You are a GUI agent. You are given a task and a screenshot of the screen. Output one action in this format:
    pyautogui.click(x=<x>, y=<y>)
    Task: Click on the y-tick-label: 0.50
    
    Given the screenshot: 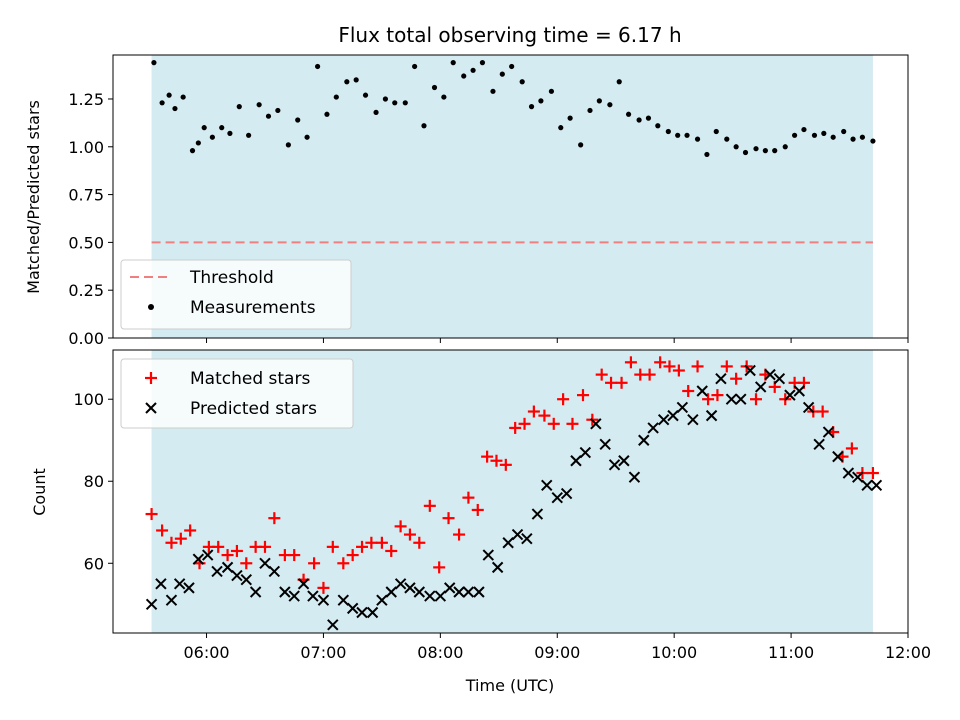 What is the action you would take?
    pyautogui.click(x=86, y=242)
    